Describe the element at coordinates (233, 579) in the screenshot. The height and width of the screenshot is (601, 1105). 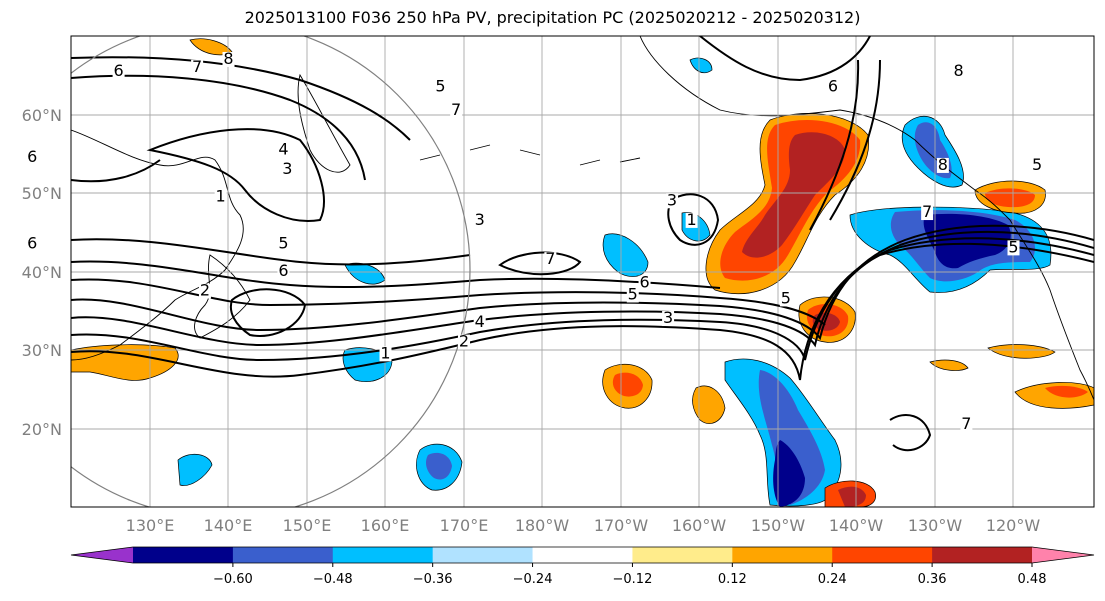
I see `colorbar-tick-label: −0.60` at that location.